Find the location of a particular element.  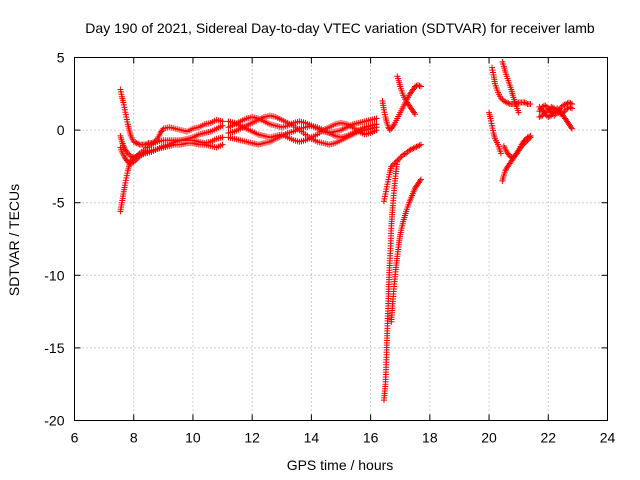

x-tick-label: 16 is located at coordinates (371, 438).